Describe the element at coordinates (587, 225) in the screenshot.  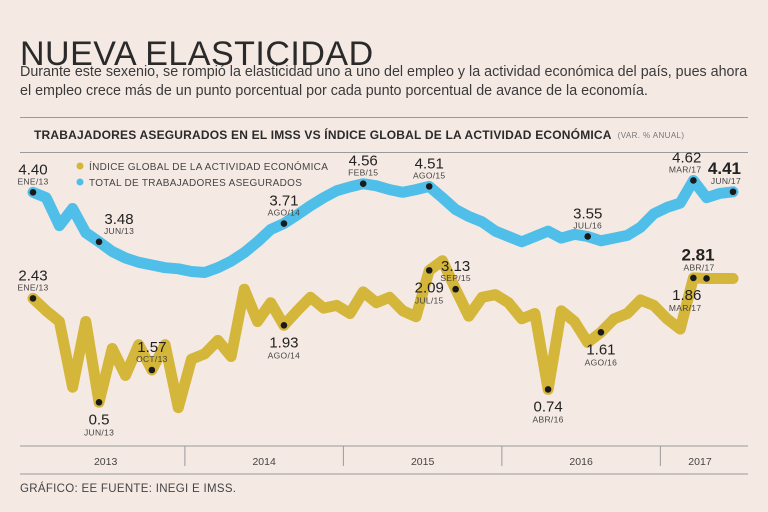
I see `data-label-date: JUL/16` at that location.